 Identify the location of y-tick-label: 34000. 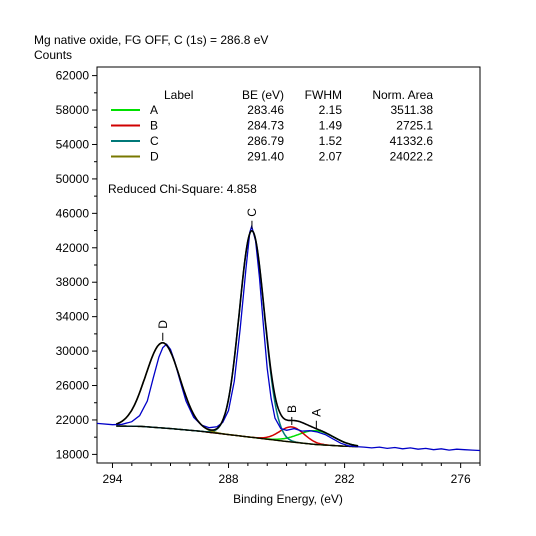
(73, 317).